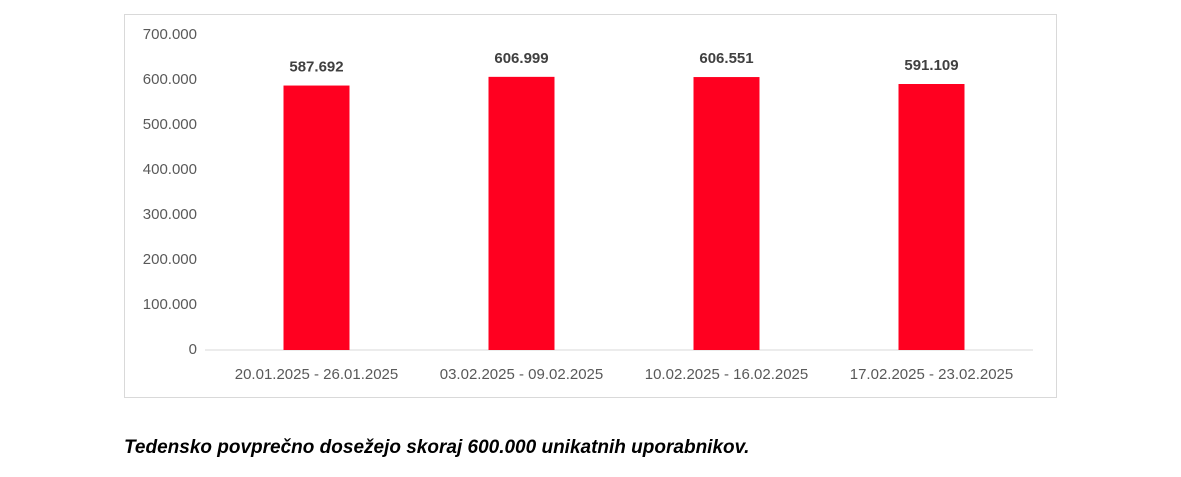  What do you see at coordinates (726, 58) in the screenshot?
I see `value-label: 606.551` at bounding box center [726, 58].